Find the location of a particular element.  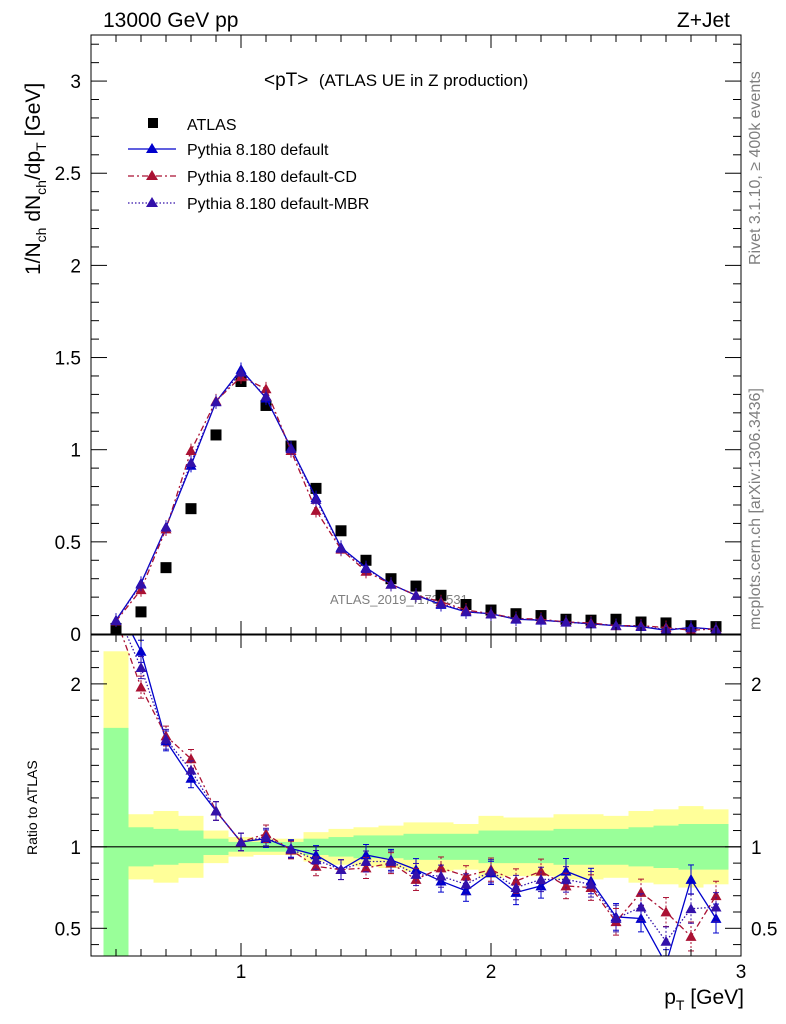

header-right-label: Z+Jet is located at coordinates (703, 20).